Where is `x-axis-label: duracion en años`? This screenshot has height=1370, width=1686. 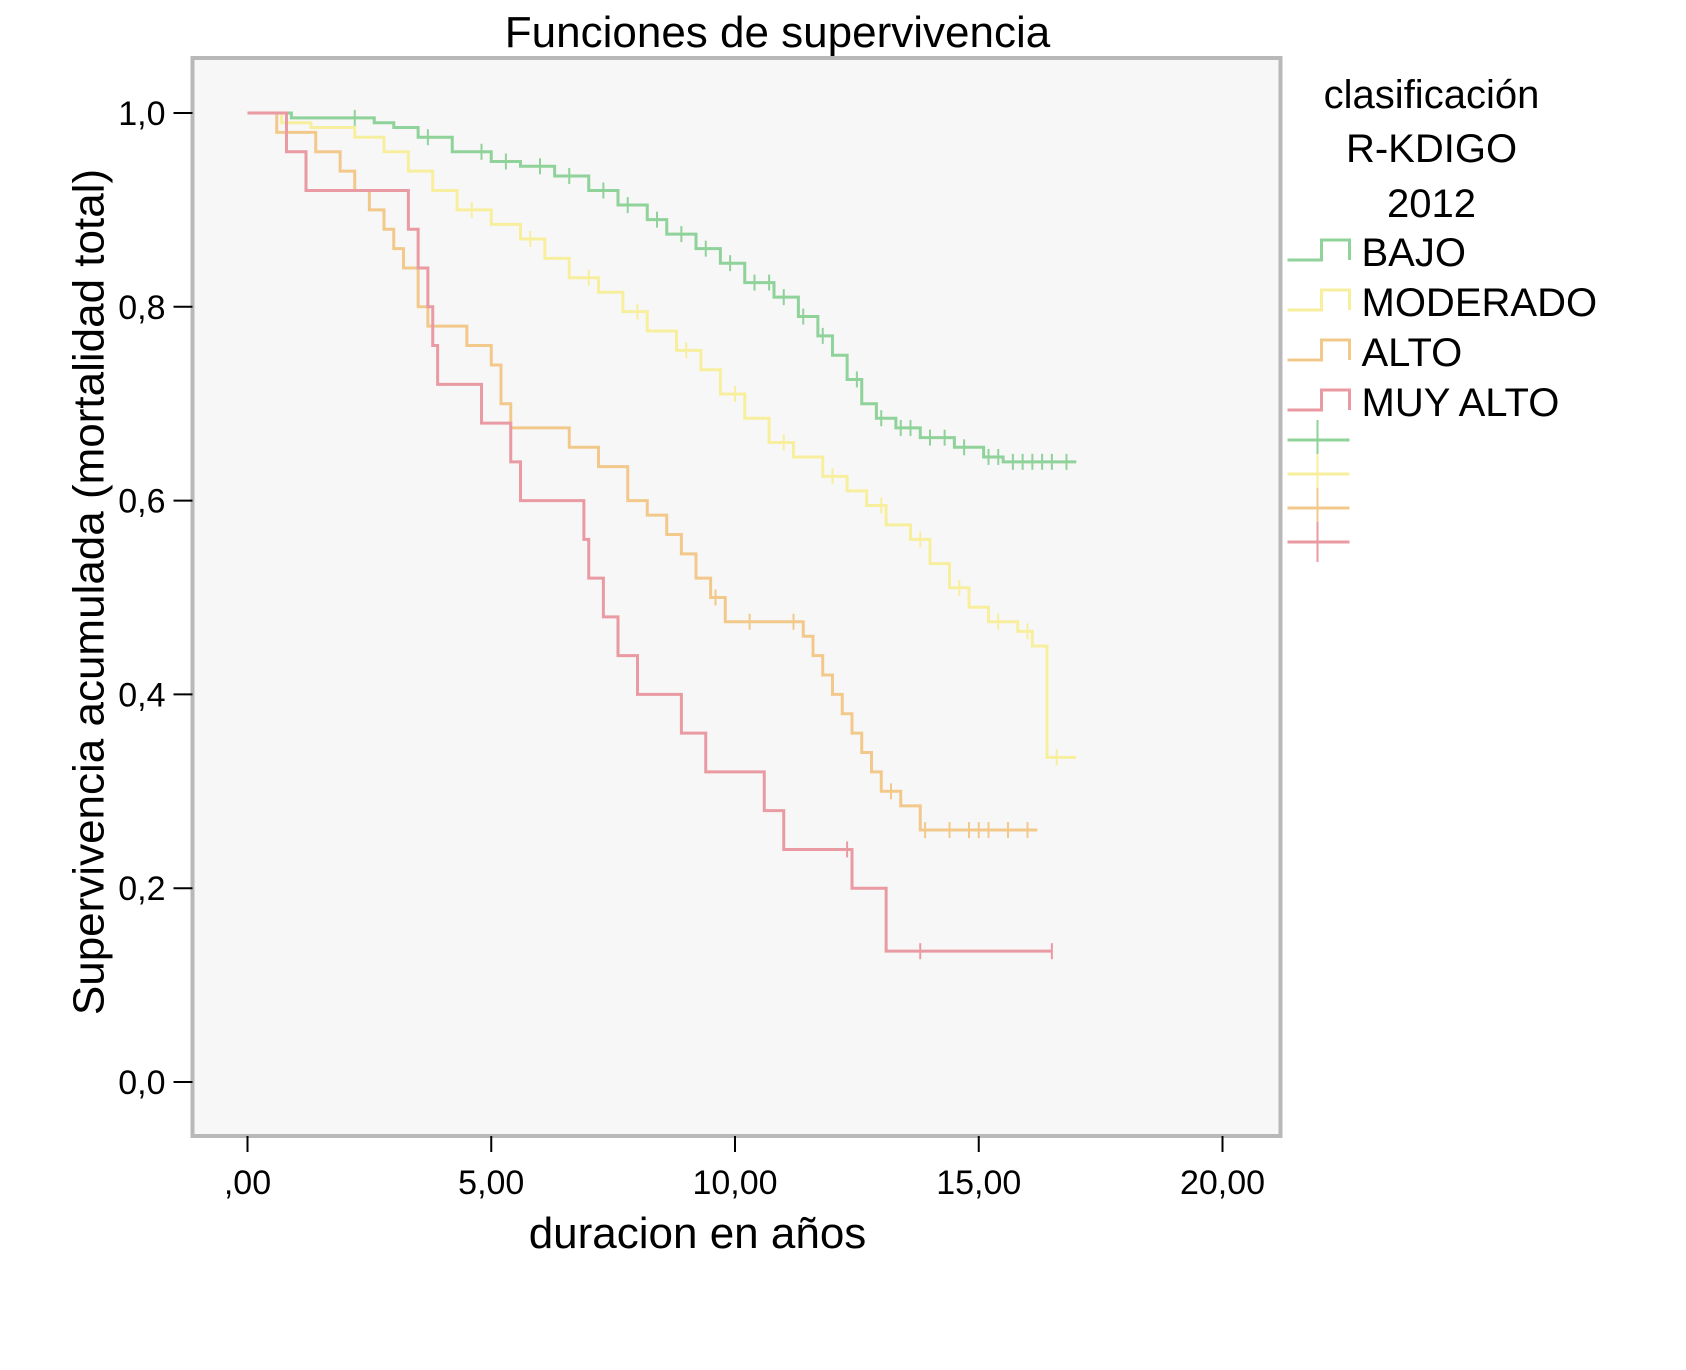 x-axis-label: duracion en años is located at coordinates (698, 1233).